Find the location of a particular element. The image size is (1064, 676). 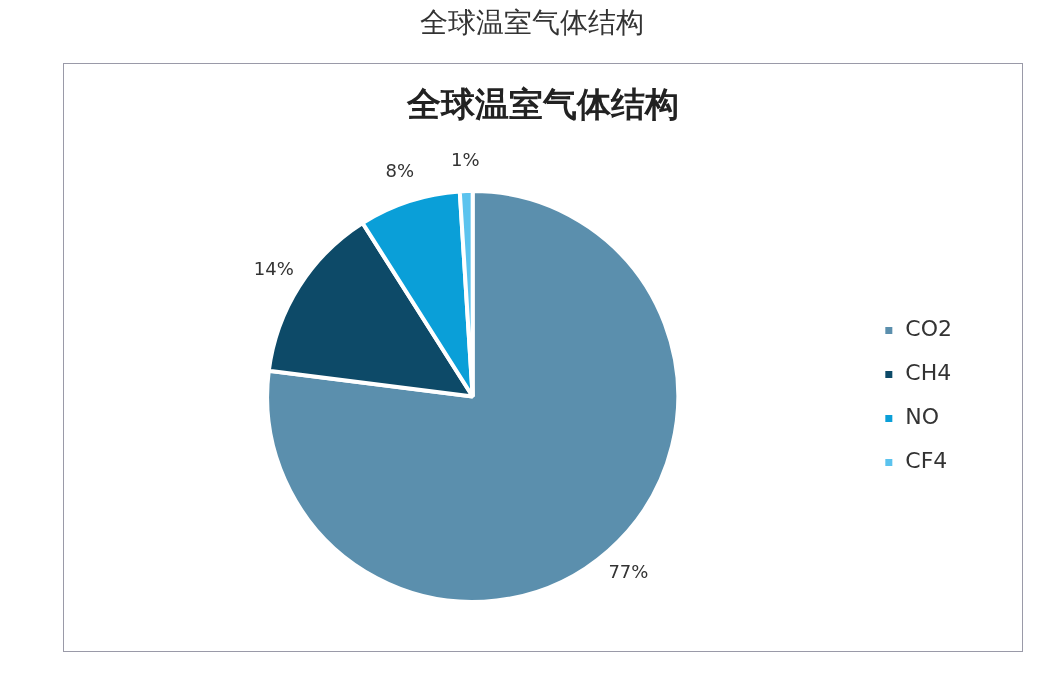

legend-label: CF4 is located at coordinates (926, 461).